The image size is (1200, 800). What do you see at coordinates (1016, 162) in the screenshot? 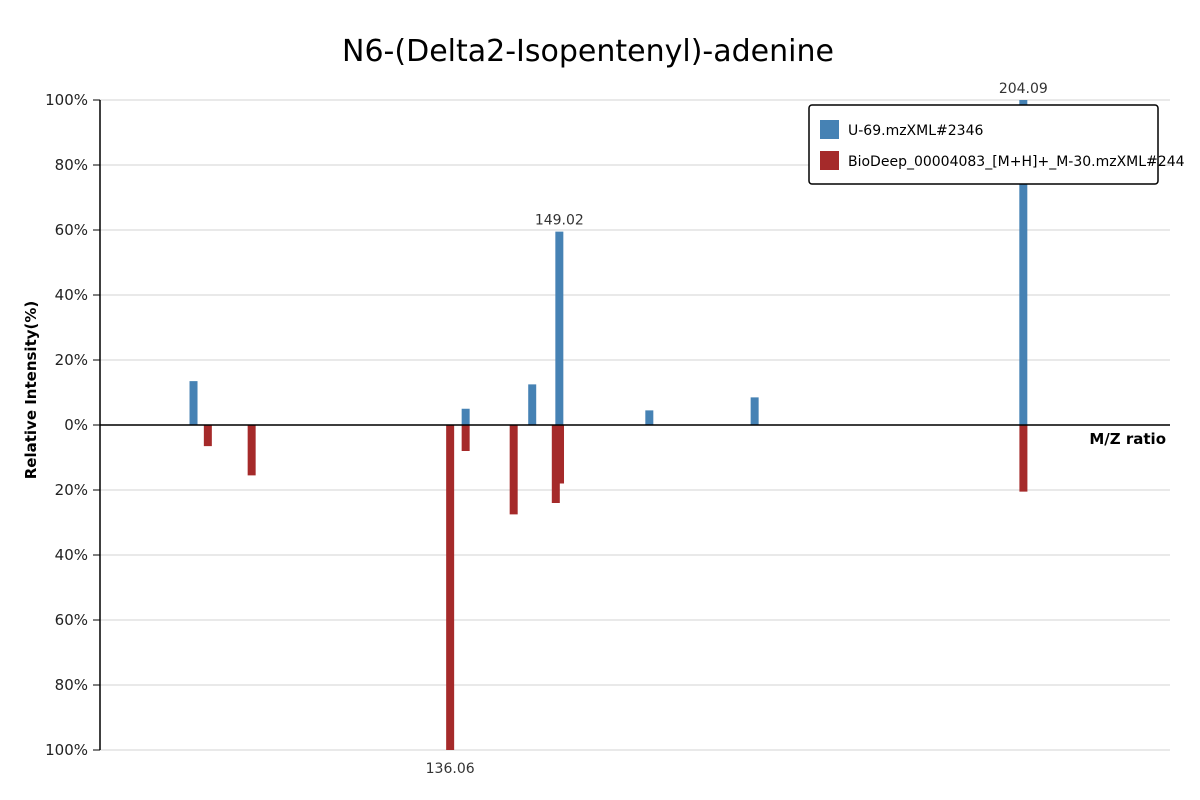
I see `legend-label: BioDeep_00004083_[M+H]+_M-30.mzXML#244` at bounding box center [1016, 162].